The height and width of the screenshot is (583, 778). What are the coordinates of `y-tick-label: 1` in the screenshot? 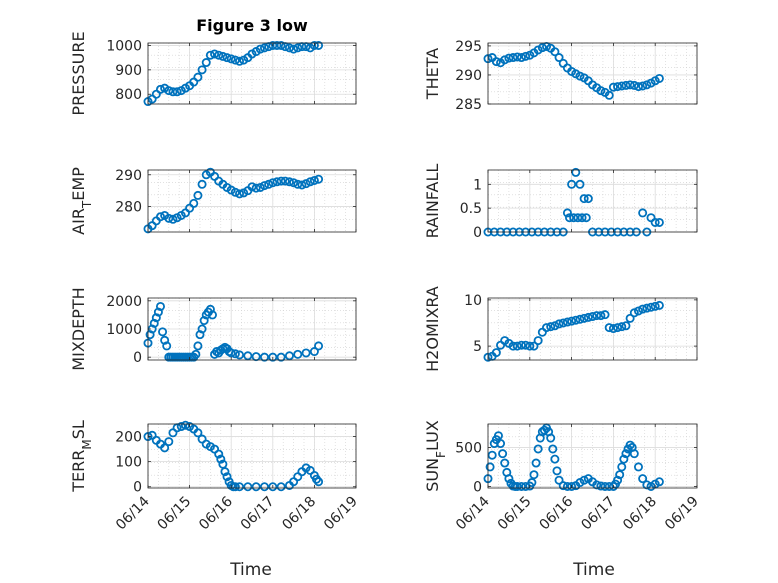 It's located at (477, 185).